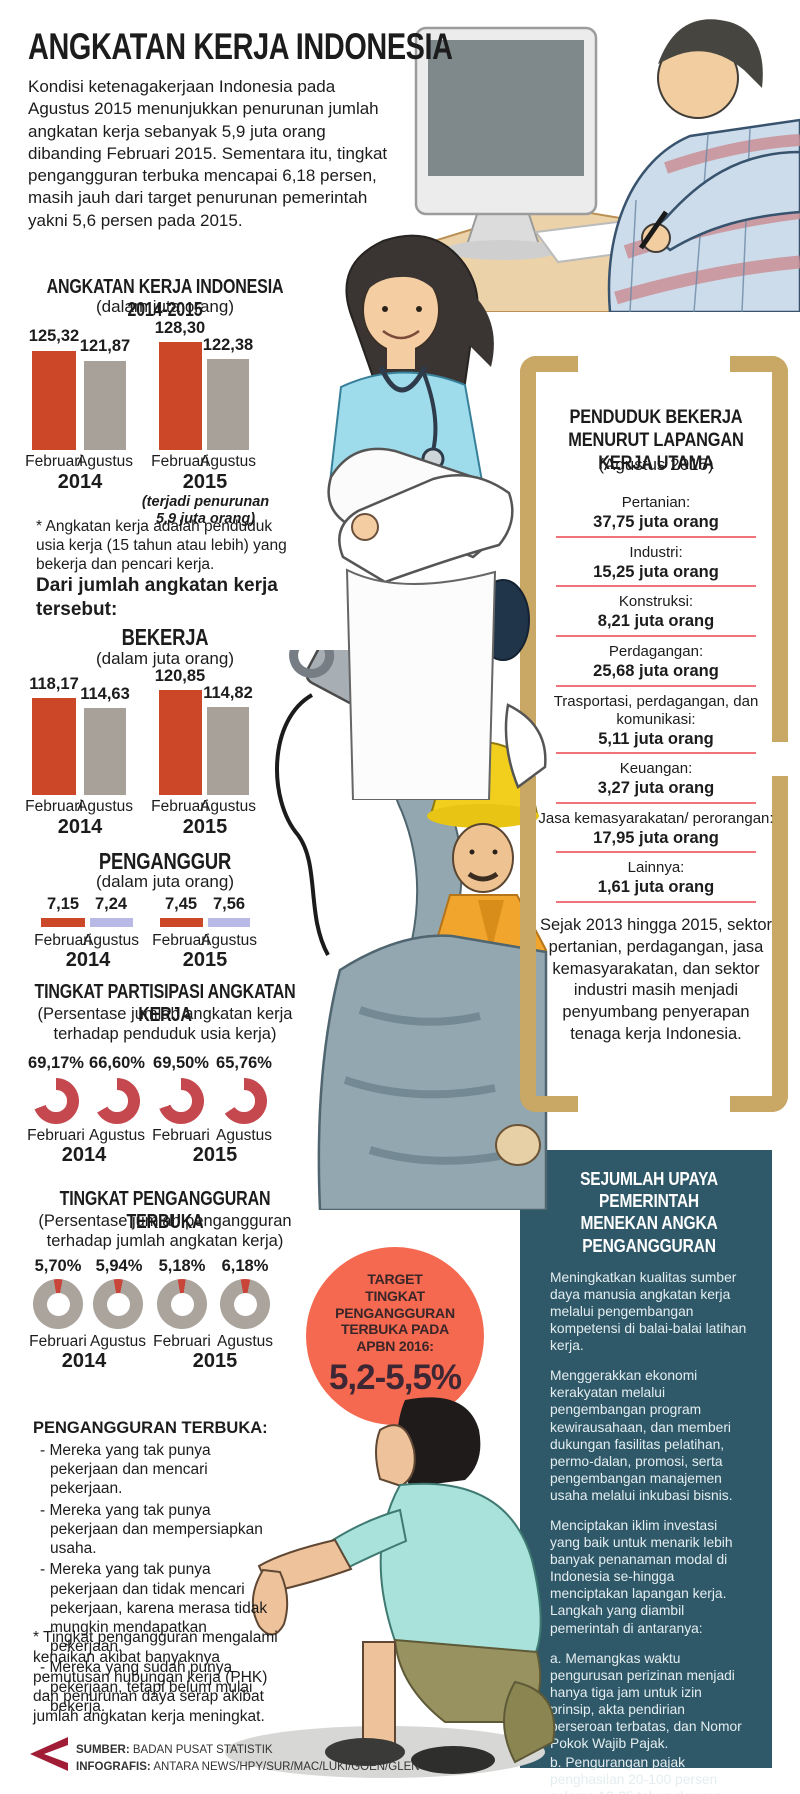 This screenshot has width=800, height=1794. I want to click on aqua-shirt, so click(460, 1568).